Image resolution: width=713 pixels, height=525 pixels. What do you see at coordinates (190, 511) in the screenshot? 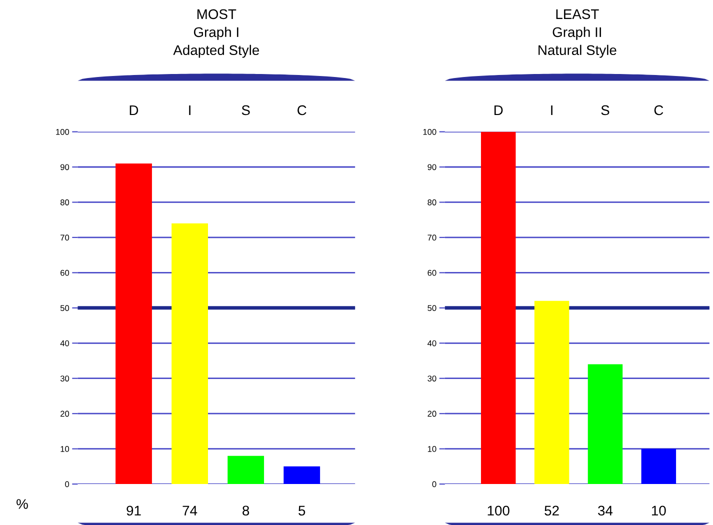
I see `data-label: 74` at bounding box center [190, 511].